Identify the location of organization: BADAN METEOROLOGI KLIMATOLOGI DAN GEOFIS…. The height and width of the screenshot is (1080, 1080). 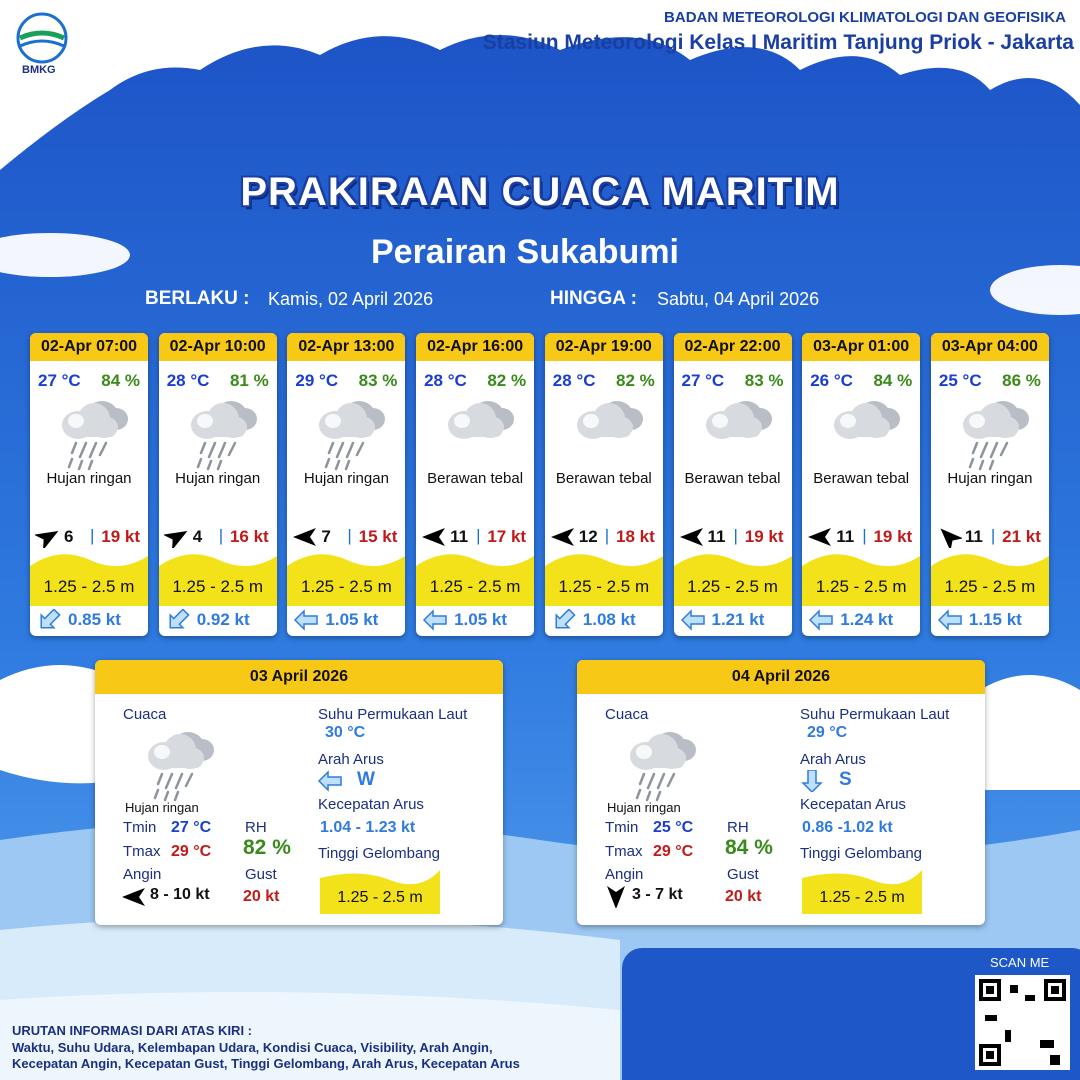
(865, 17).